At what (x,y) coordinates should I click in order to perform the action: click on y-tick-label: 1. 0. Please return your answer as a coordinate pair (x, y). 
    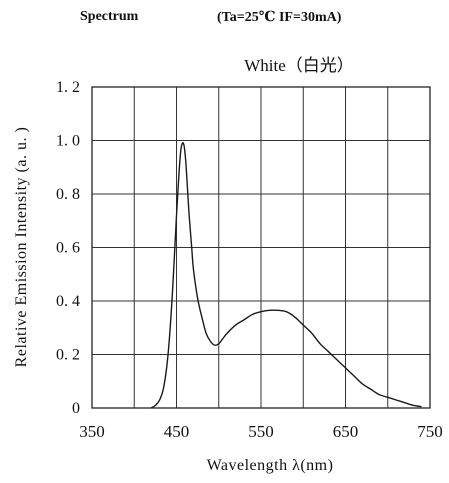
    Looking at the image, I should click on (68, 141).